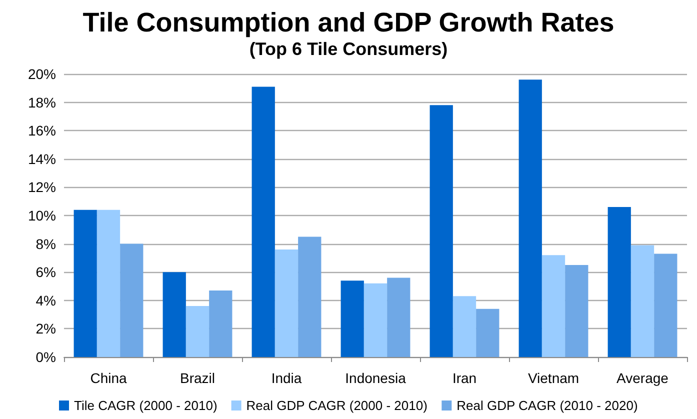 Image resolution: width=697 pixels, height=419 pixels. Describe the element at coordinates (286, 378) in the screenshot. I see `x-tick-label: India` at that location.